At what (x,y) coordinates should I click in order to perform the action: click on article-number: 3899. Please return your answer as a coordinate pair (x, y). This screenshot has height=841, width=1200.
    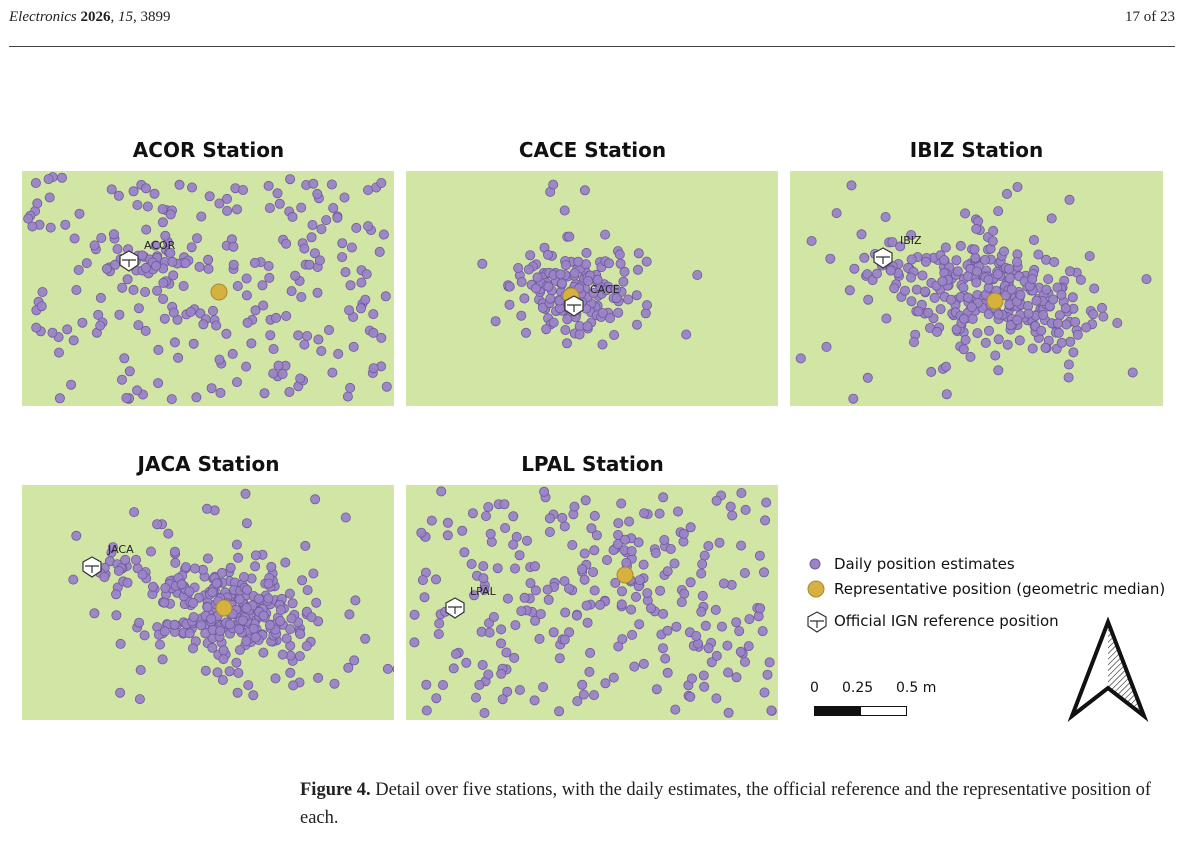
    Looking at the image, I should click on (155, 17).